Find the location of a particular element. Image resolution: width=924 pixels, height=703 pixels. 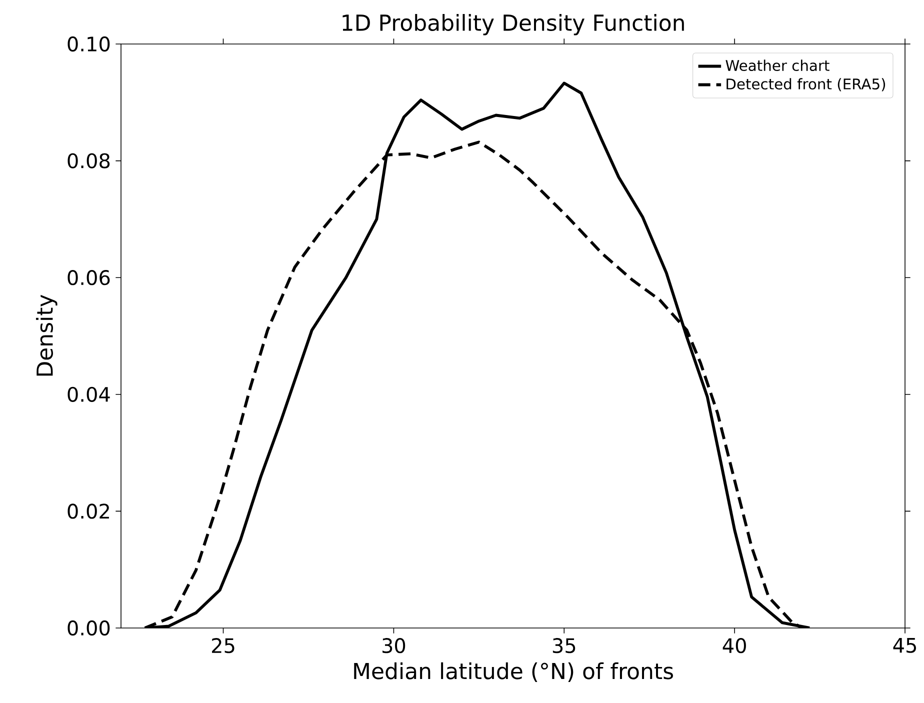

y-tick-label: 0.06 is located at coordinates (89, 278).